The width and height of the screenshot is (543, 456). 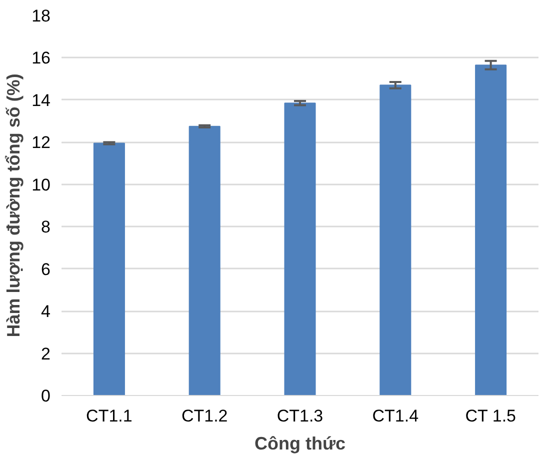 What do you see at coordinates (46, 354) in the screenshot?
I see `y-tick-label: 2` at bounding box center [46, 354].